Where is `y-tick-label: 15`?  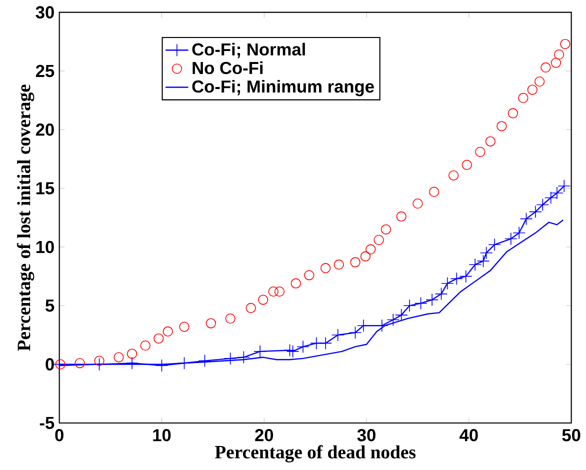
y-tick-label: 15 is located at coordinates (45, 188).